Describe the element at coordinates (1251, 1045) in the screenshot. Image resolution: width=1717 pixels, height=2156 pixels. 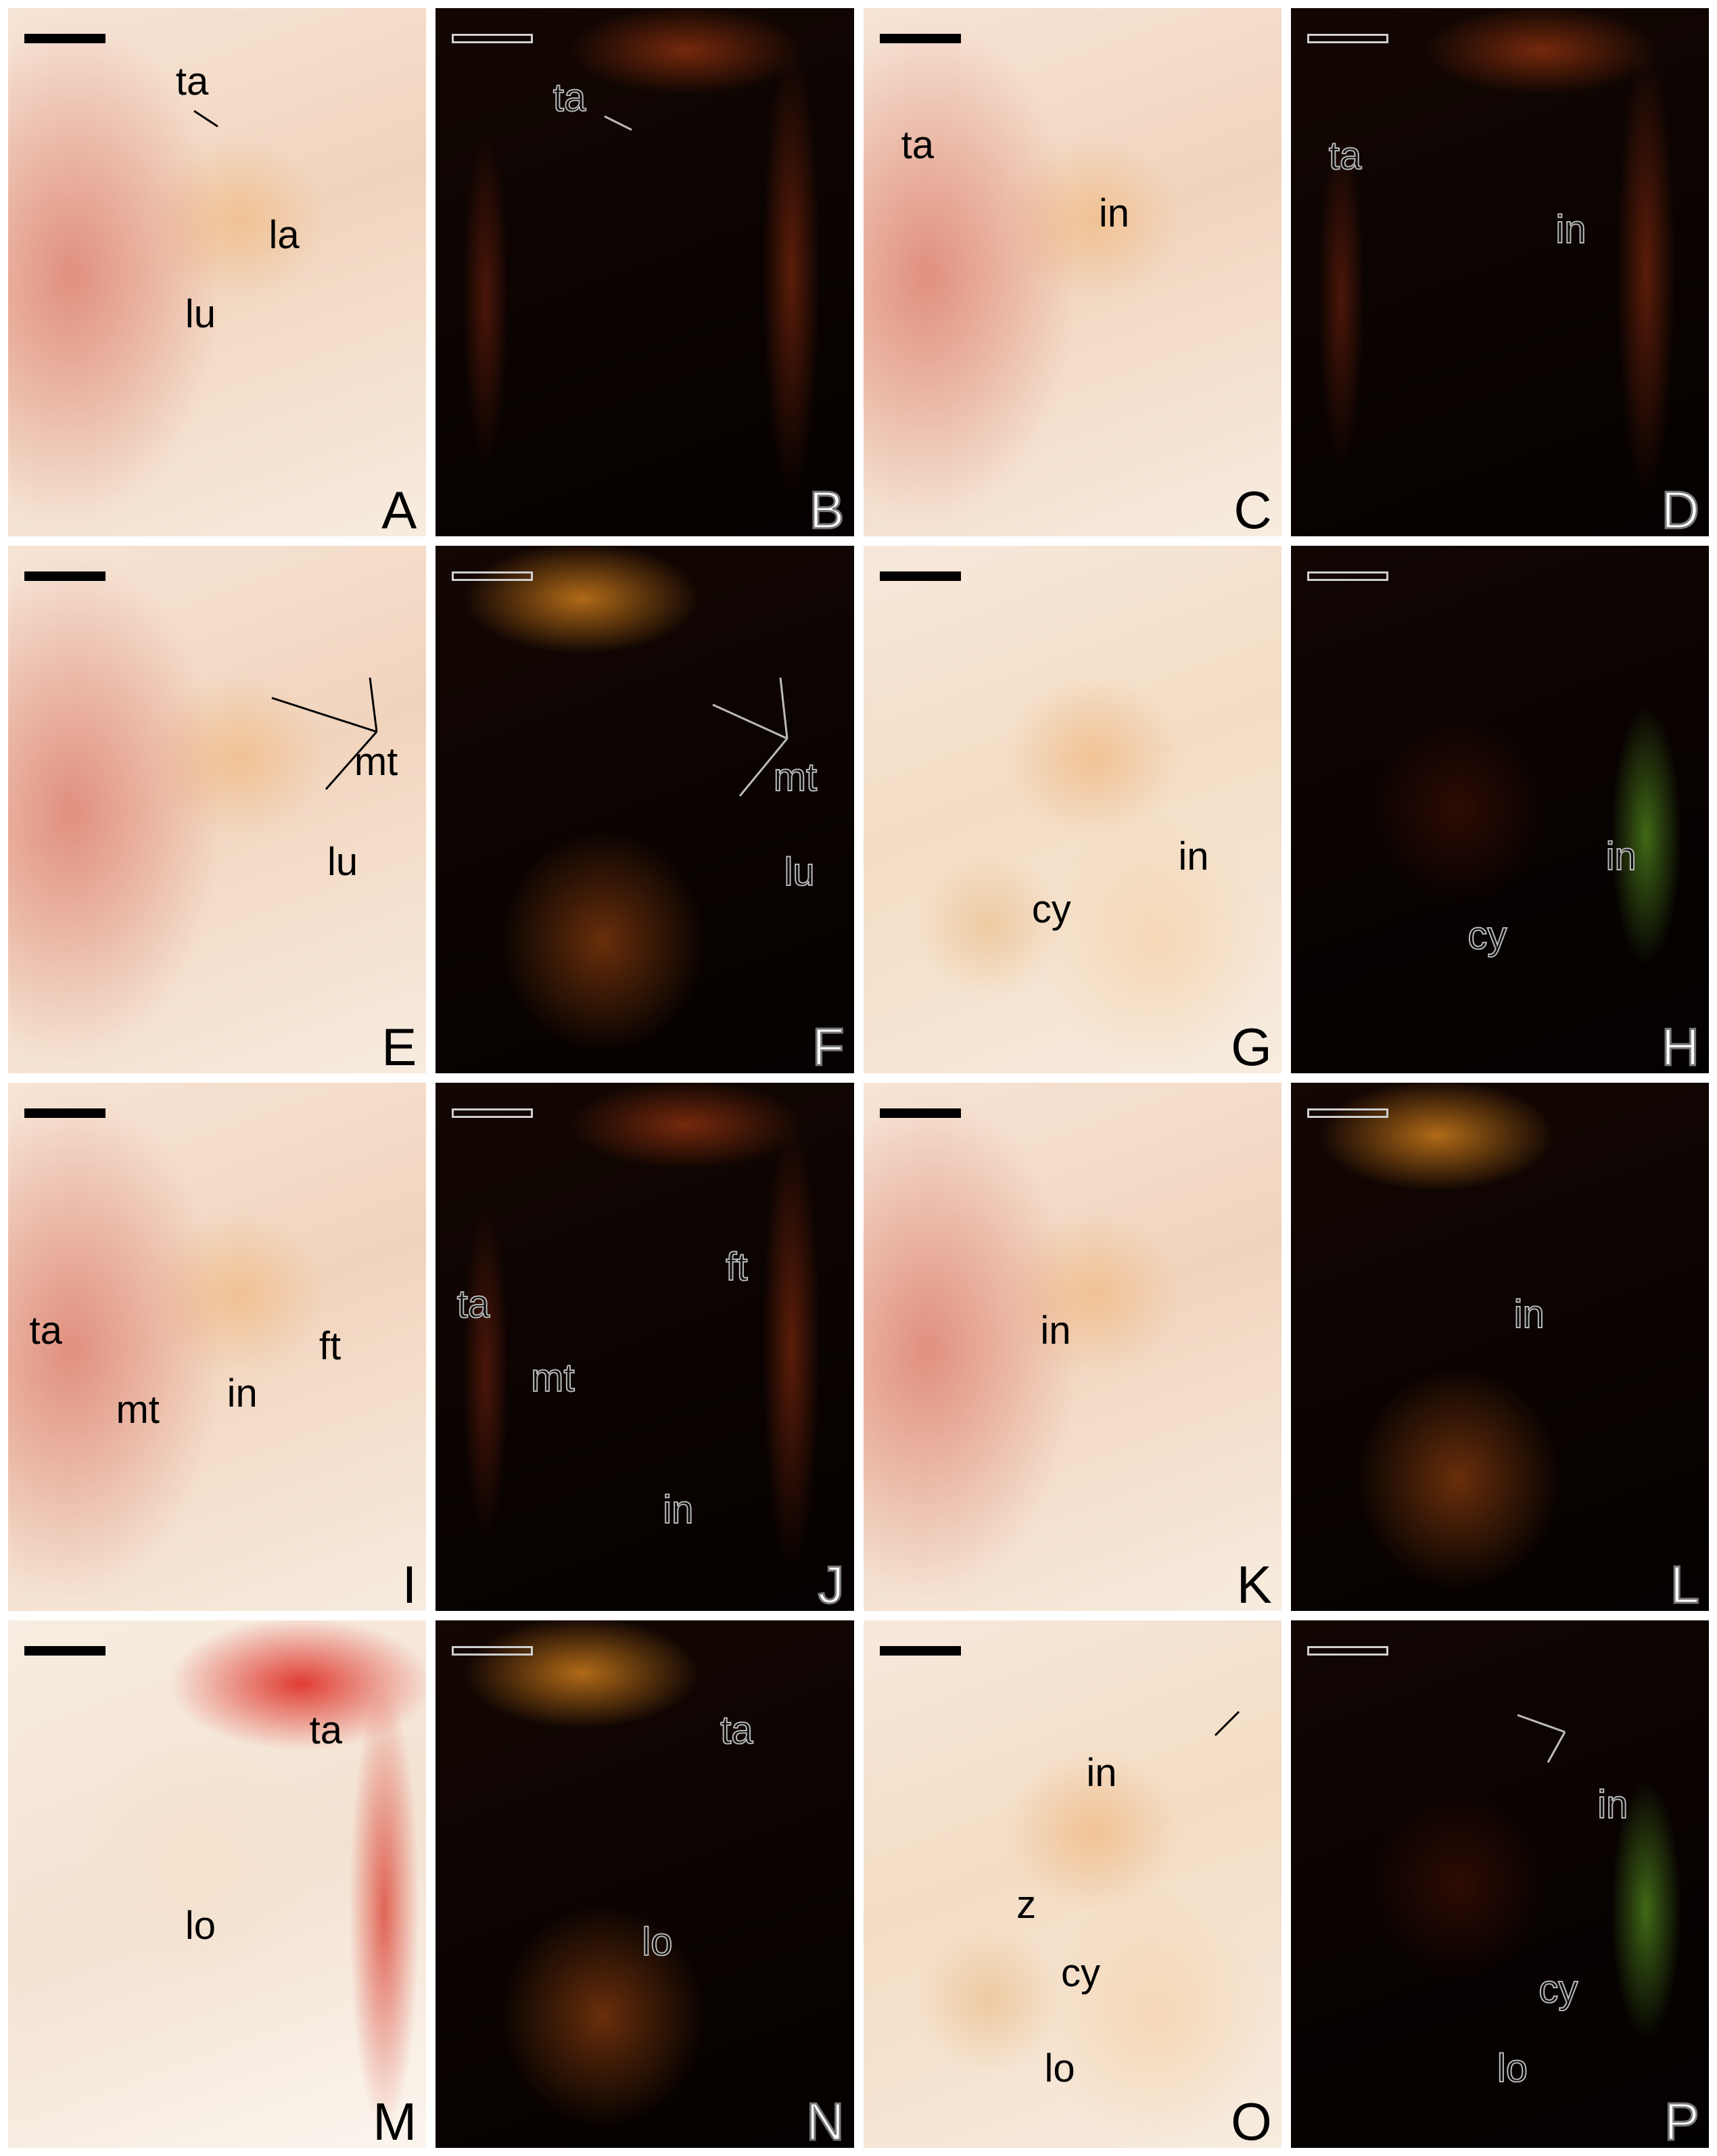
I see `panel-letter: G` at that location.